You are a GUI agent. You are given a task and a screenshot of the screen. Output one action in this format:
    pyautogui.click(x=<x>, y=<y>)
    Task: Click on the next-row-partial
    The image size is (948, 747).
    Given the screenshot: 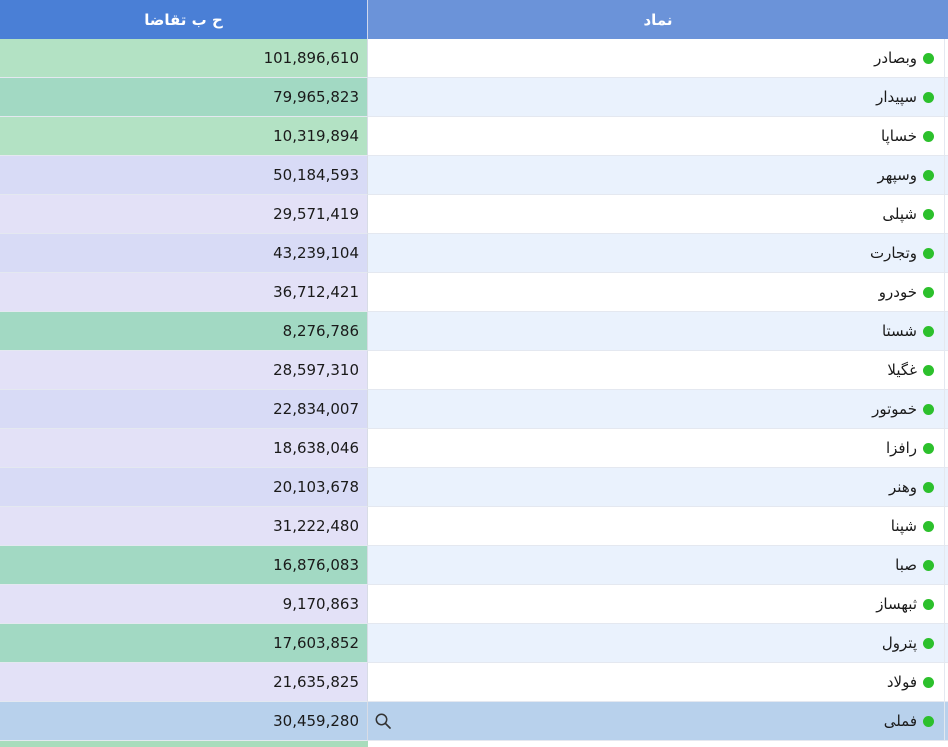 What is the action you would take?
    pyautogui.click(x=184, y=744)
    